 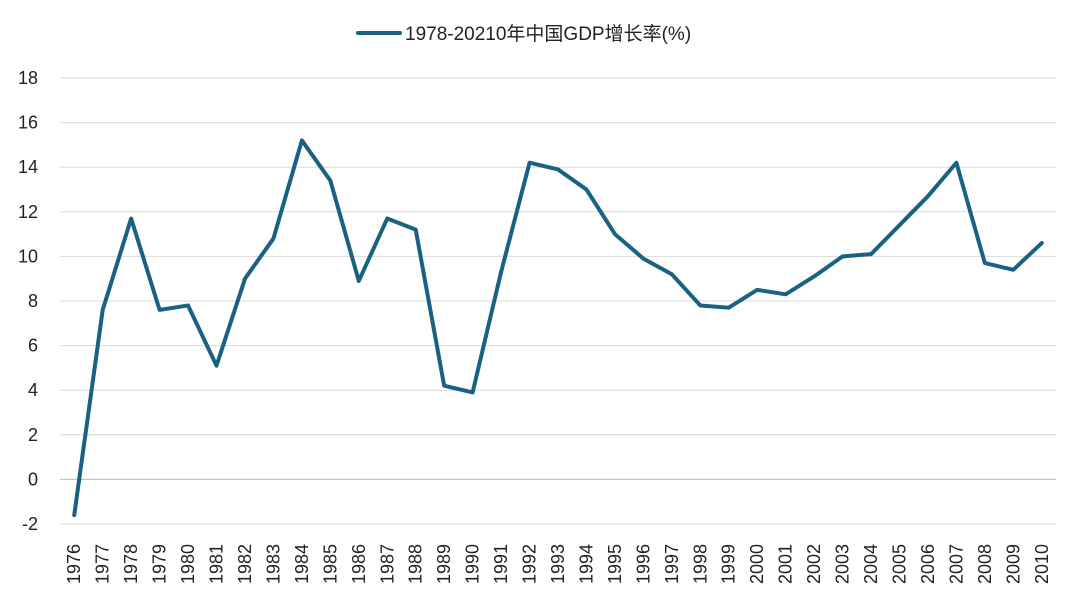 What do you see at coordinates (956, 564) in the screenshot?
I see `x-tick-label: 2007` at bounding box center [956, 564].